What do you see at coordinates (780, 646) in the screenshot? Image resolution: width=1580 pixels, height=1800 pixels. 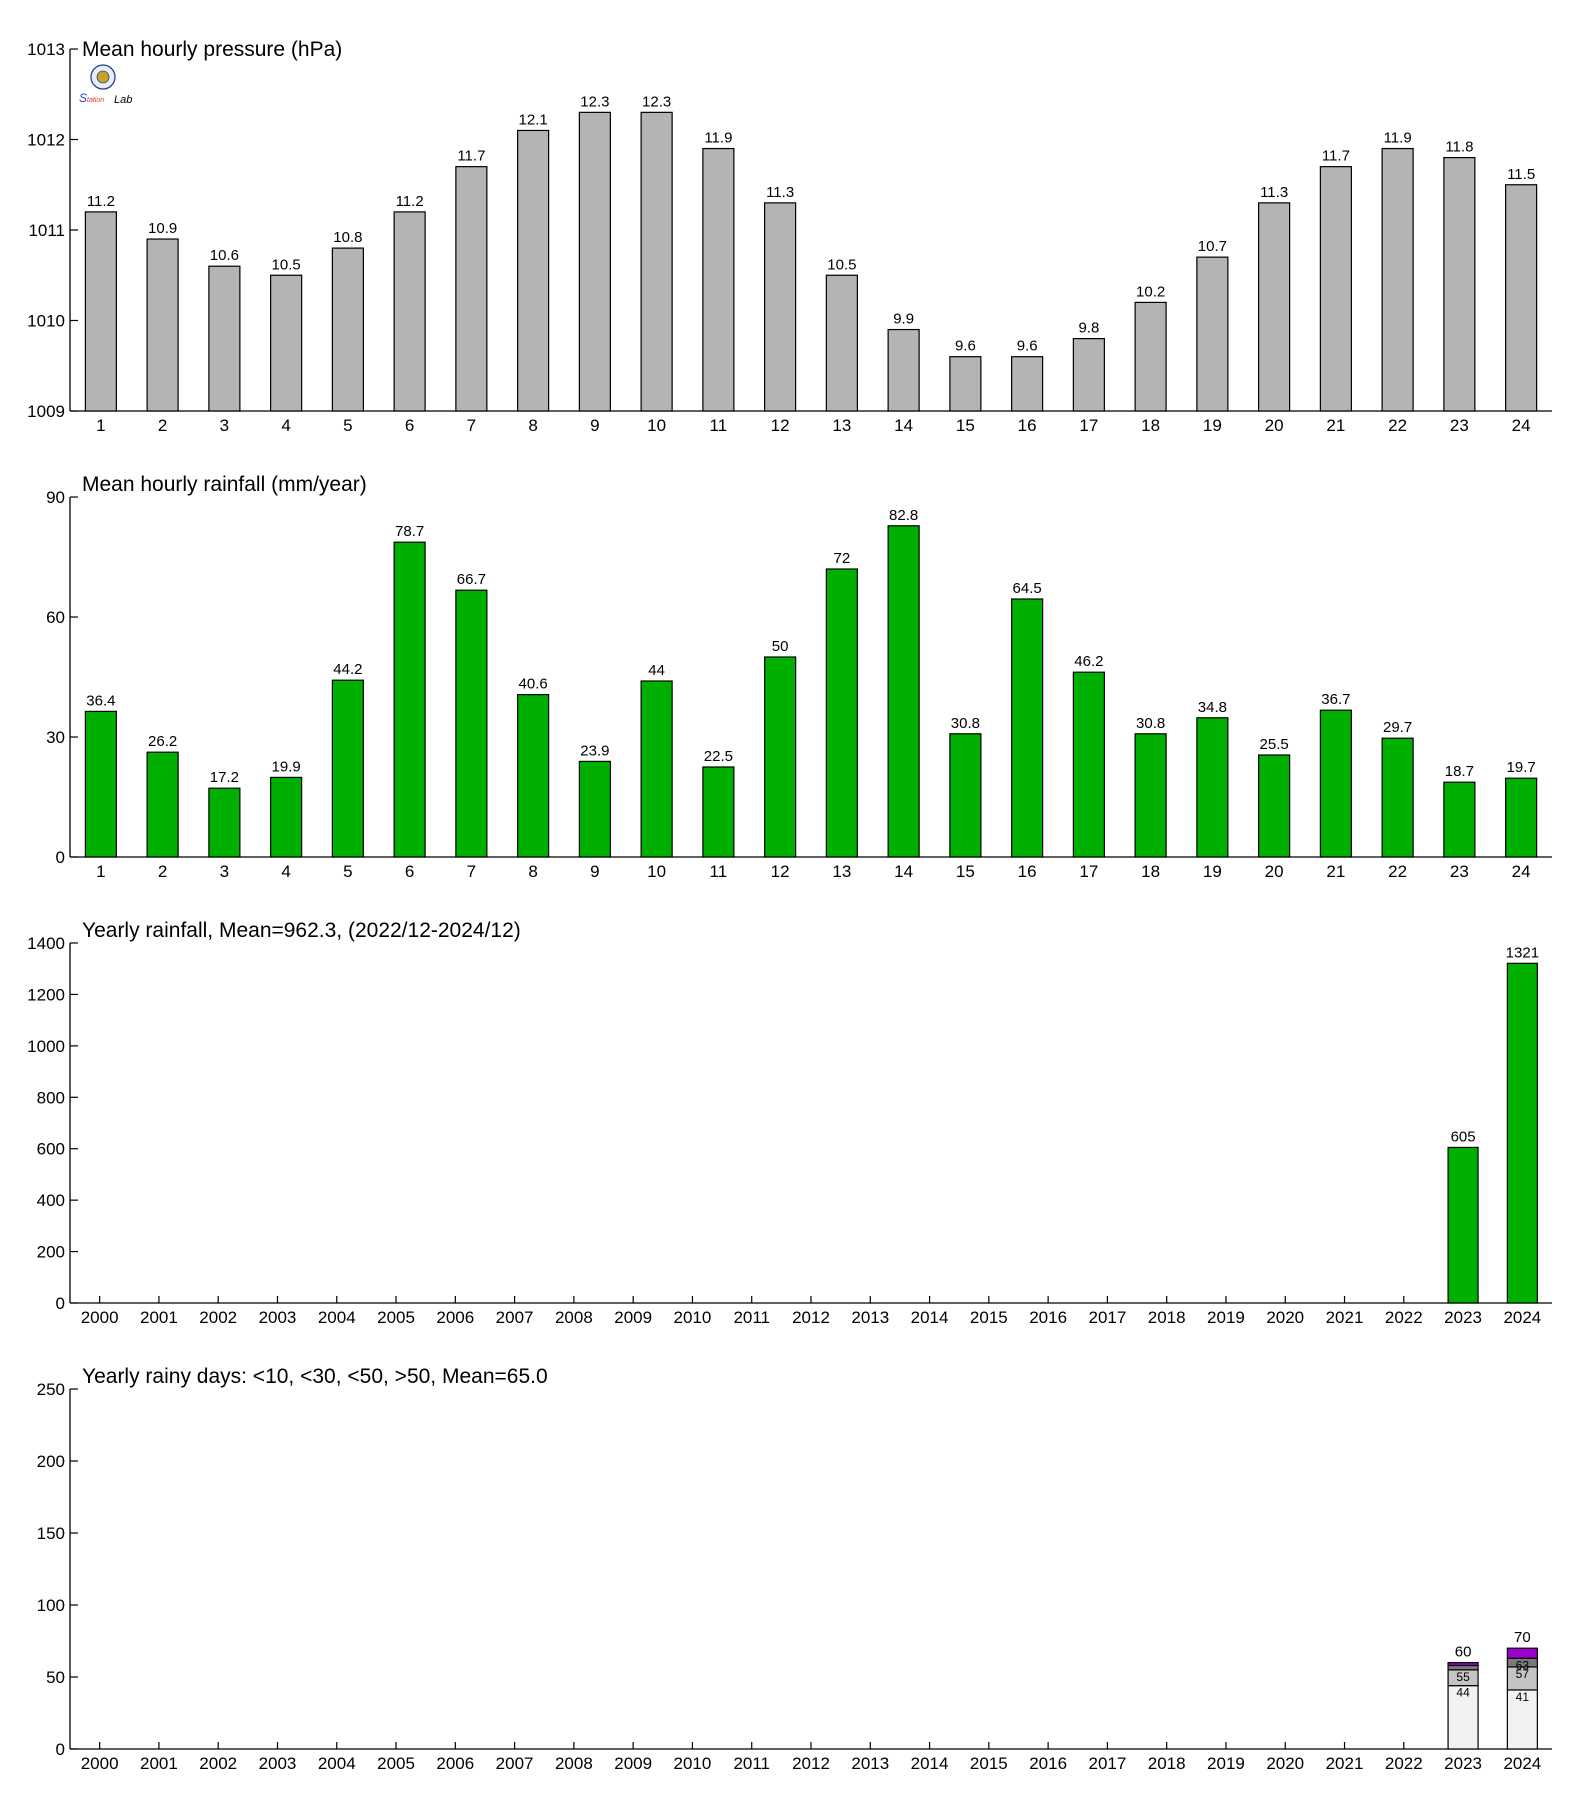 I see `bar-value-label: 50` at bounding box center [780, 646].